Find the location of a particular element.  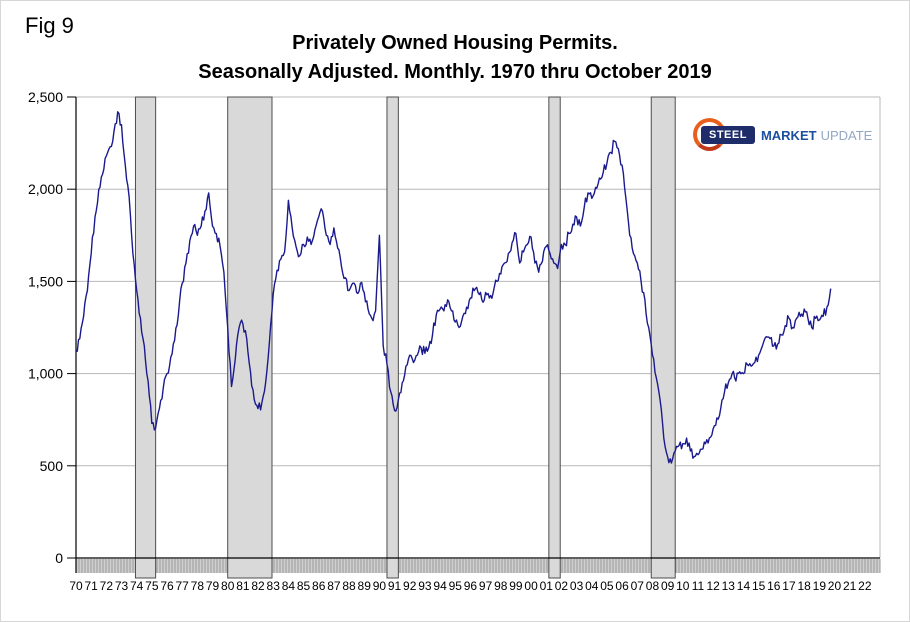

y-tick-label: 2,500 is located at coordinates (45, 97).